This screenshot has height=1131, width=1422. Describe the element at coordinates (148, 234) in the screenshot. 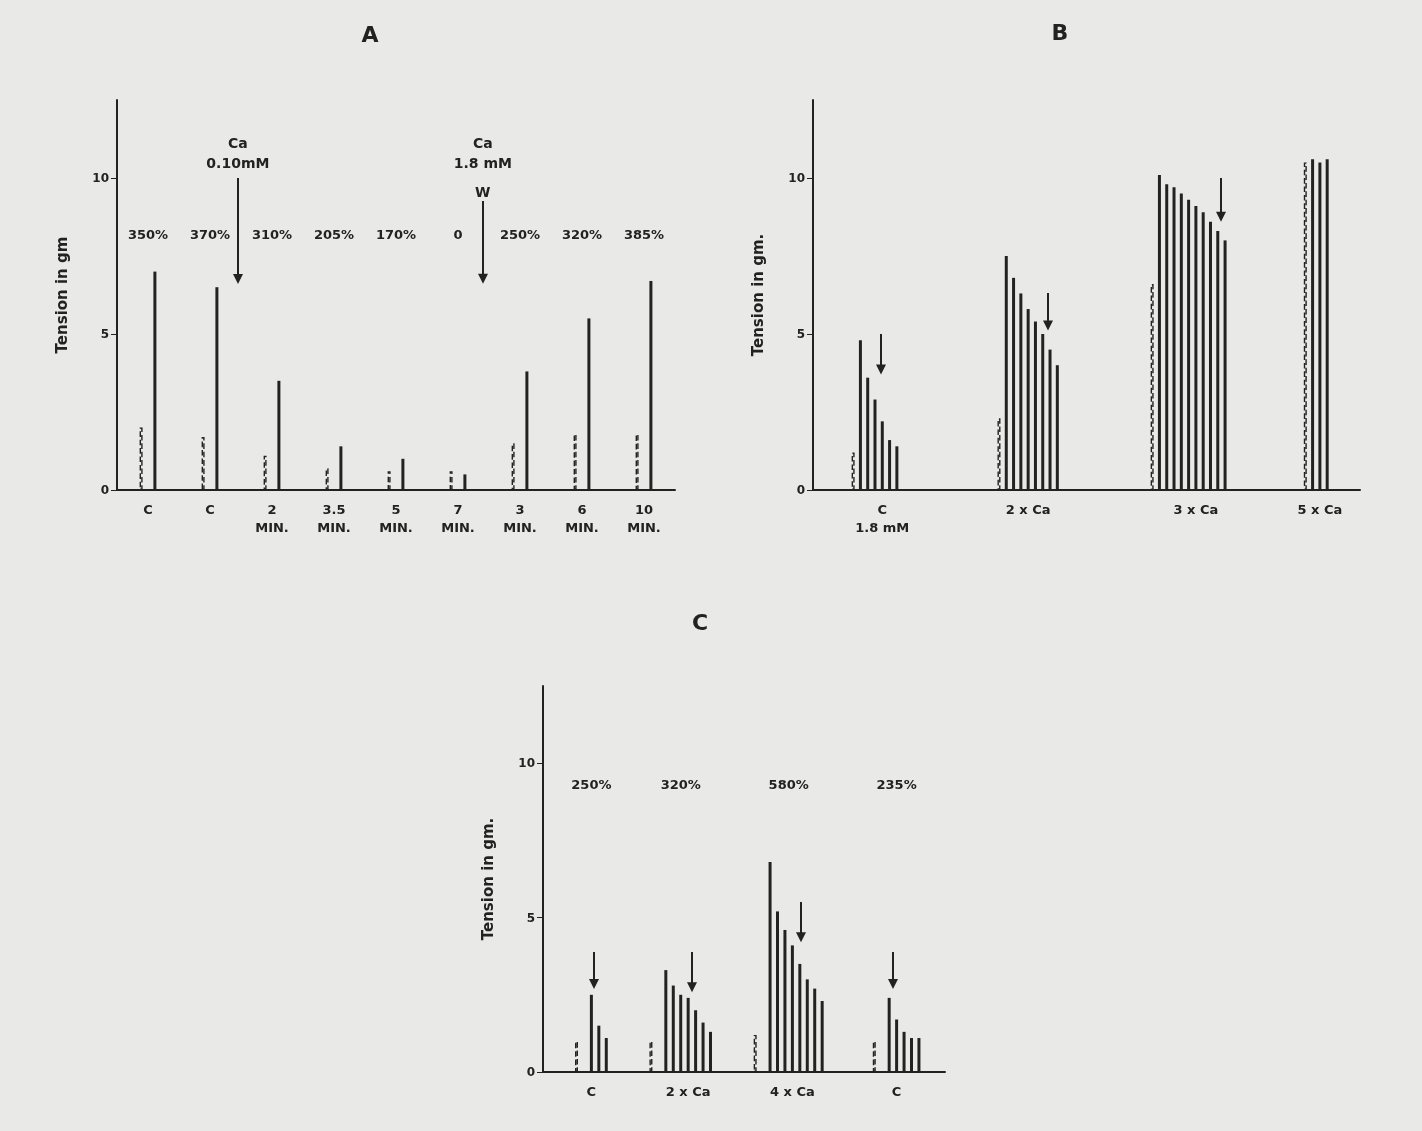

I see `annotation: 350%` at that location.